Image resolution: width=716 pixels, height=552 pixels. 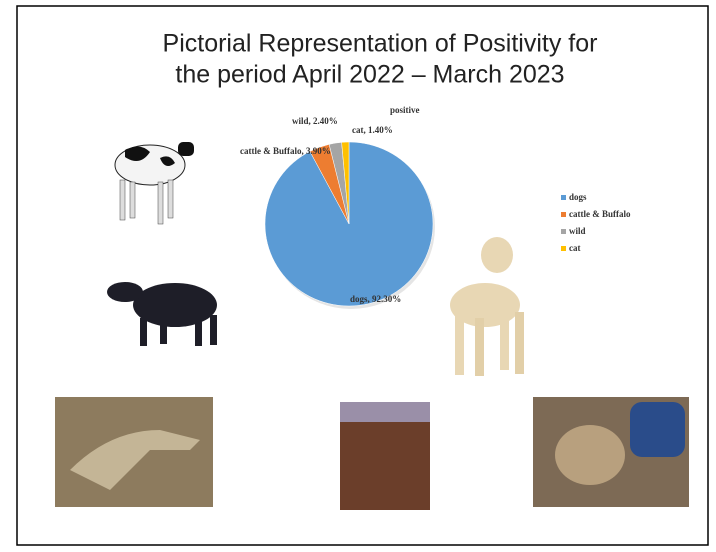 What do you see at coordinates (369, 75) in the screenshot?
I see `chart-subtitle: the period April 2022 – March 2023` at bounding box center [369, 75].